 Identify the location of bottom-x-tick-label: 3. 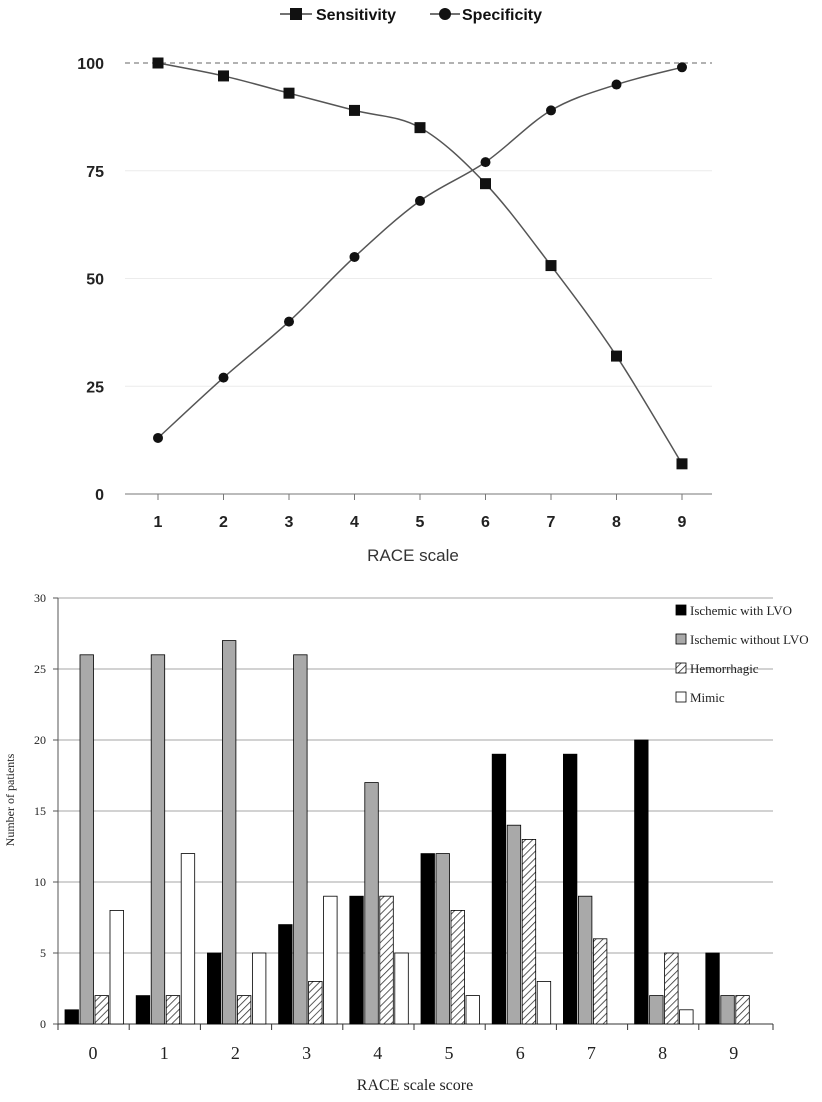
(306, 1053).